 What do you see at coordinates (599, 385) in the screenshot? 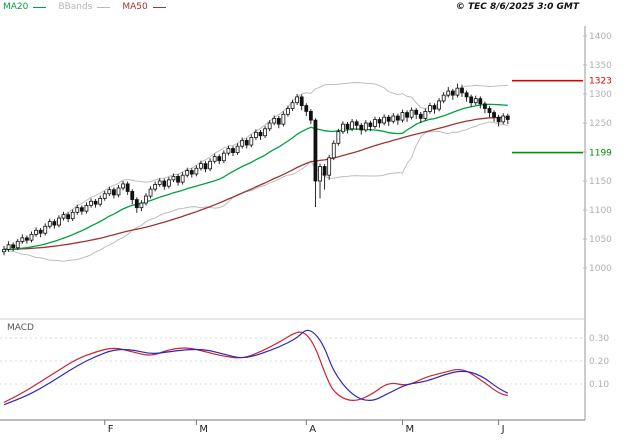
I see `macd-axis-label: 0.10` at bounding box center [599, 385].